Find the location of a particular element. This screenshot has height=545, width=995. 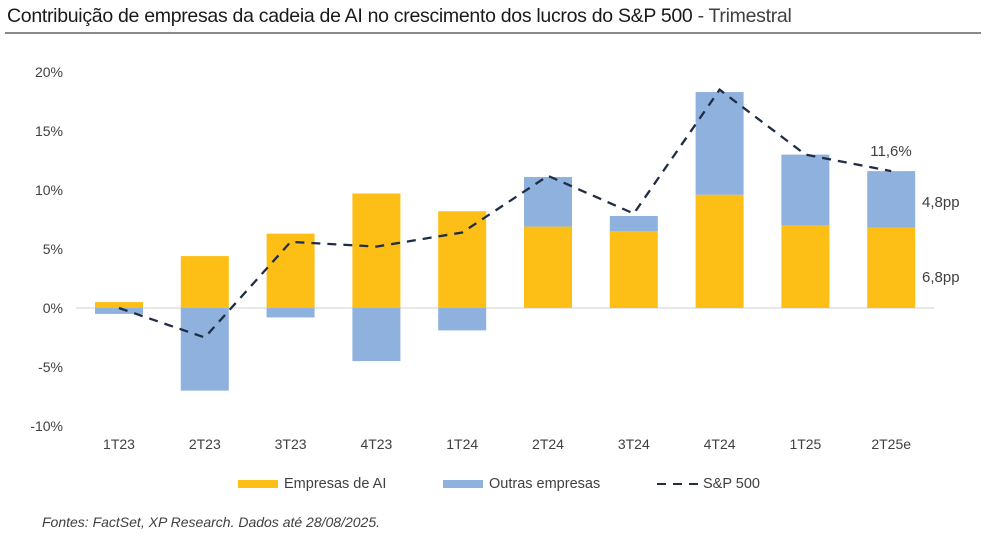

annotation-ai-2t25e: 6,8pp is located at coordinates (941, 277).